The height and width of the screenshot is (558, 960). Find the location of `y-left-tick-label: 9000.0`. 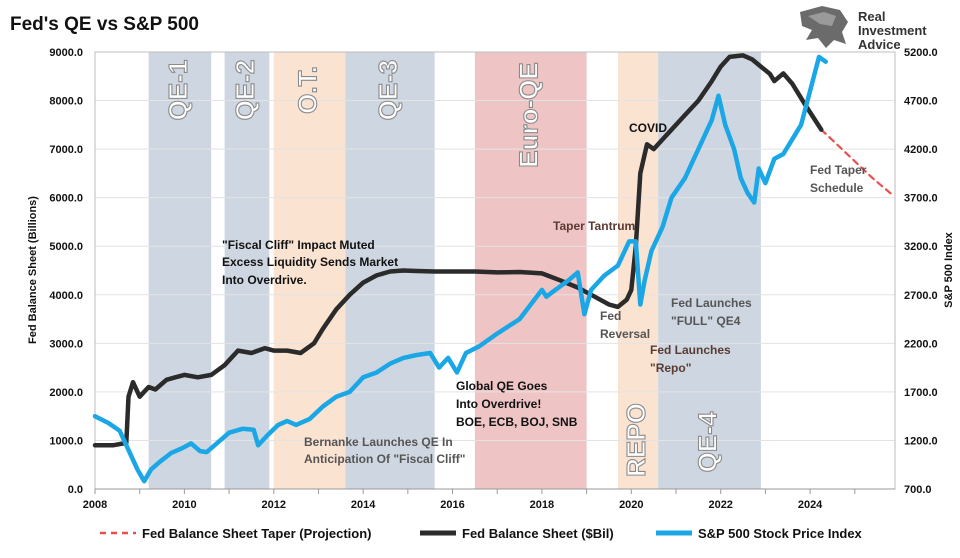

y-left-tick-label: 9000.0 is located at coordinates (66, 53).